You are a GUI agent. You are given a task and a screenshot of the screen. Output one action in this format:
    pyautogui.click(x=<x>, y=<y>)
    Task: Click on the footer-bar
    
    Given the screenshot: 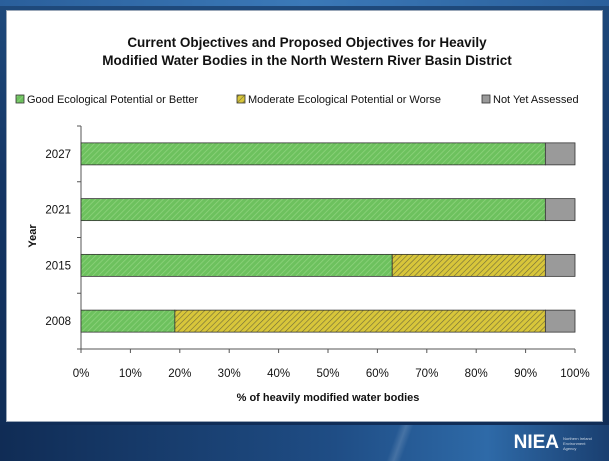 What is the action you would take?
    pyautogui.click(x=304, y=443)
    